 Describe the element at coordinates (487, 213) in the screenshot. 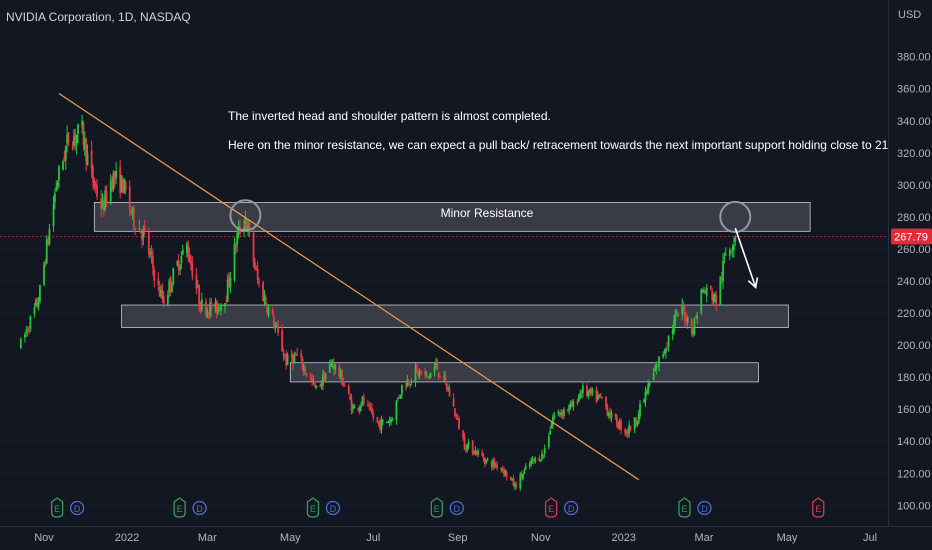

I see `minor-resistance-label: Minor Resistance` at that location.